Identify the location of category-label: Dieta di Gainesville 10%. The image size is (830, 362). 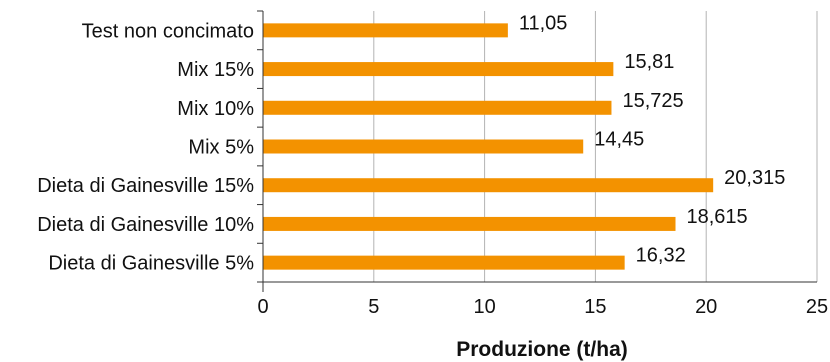
(145, 225).